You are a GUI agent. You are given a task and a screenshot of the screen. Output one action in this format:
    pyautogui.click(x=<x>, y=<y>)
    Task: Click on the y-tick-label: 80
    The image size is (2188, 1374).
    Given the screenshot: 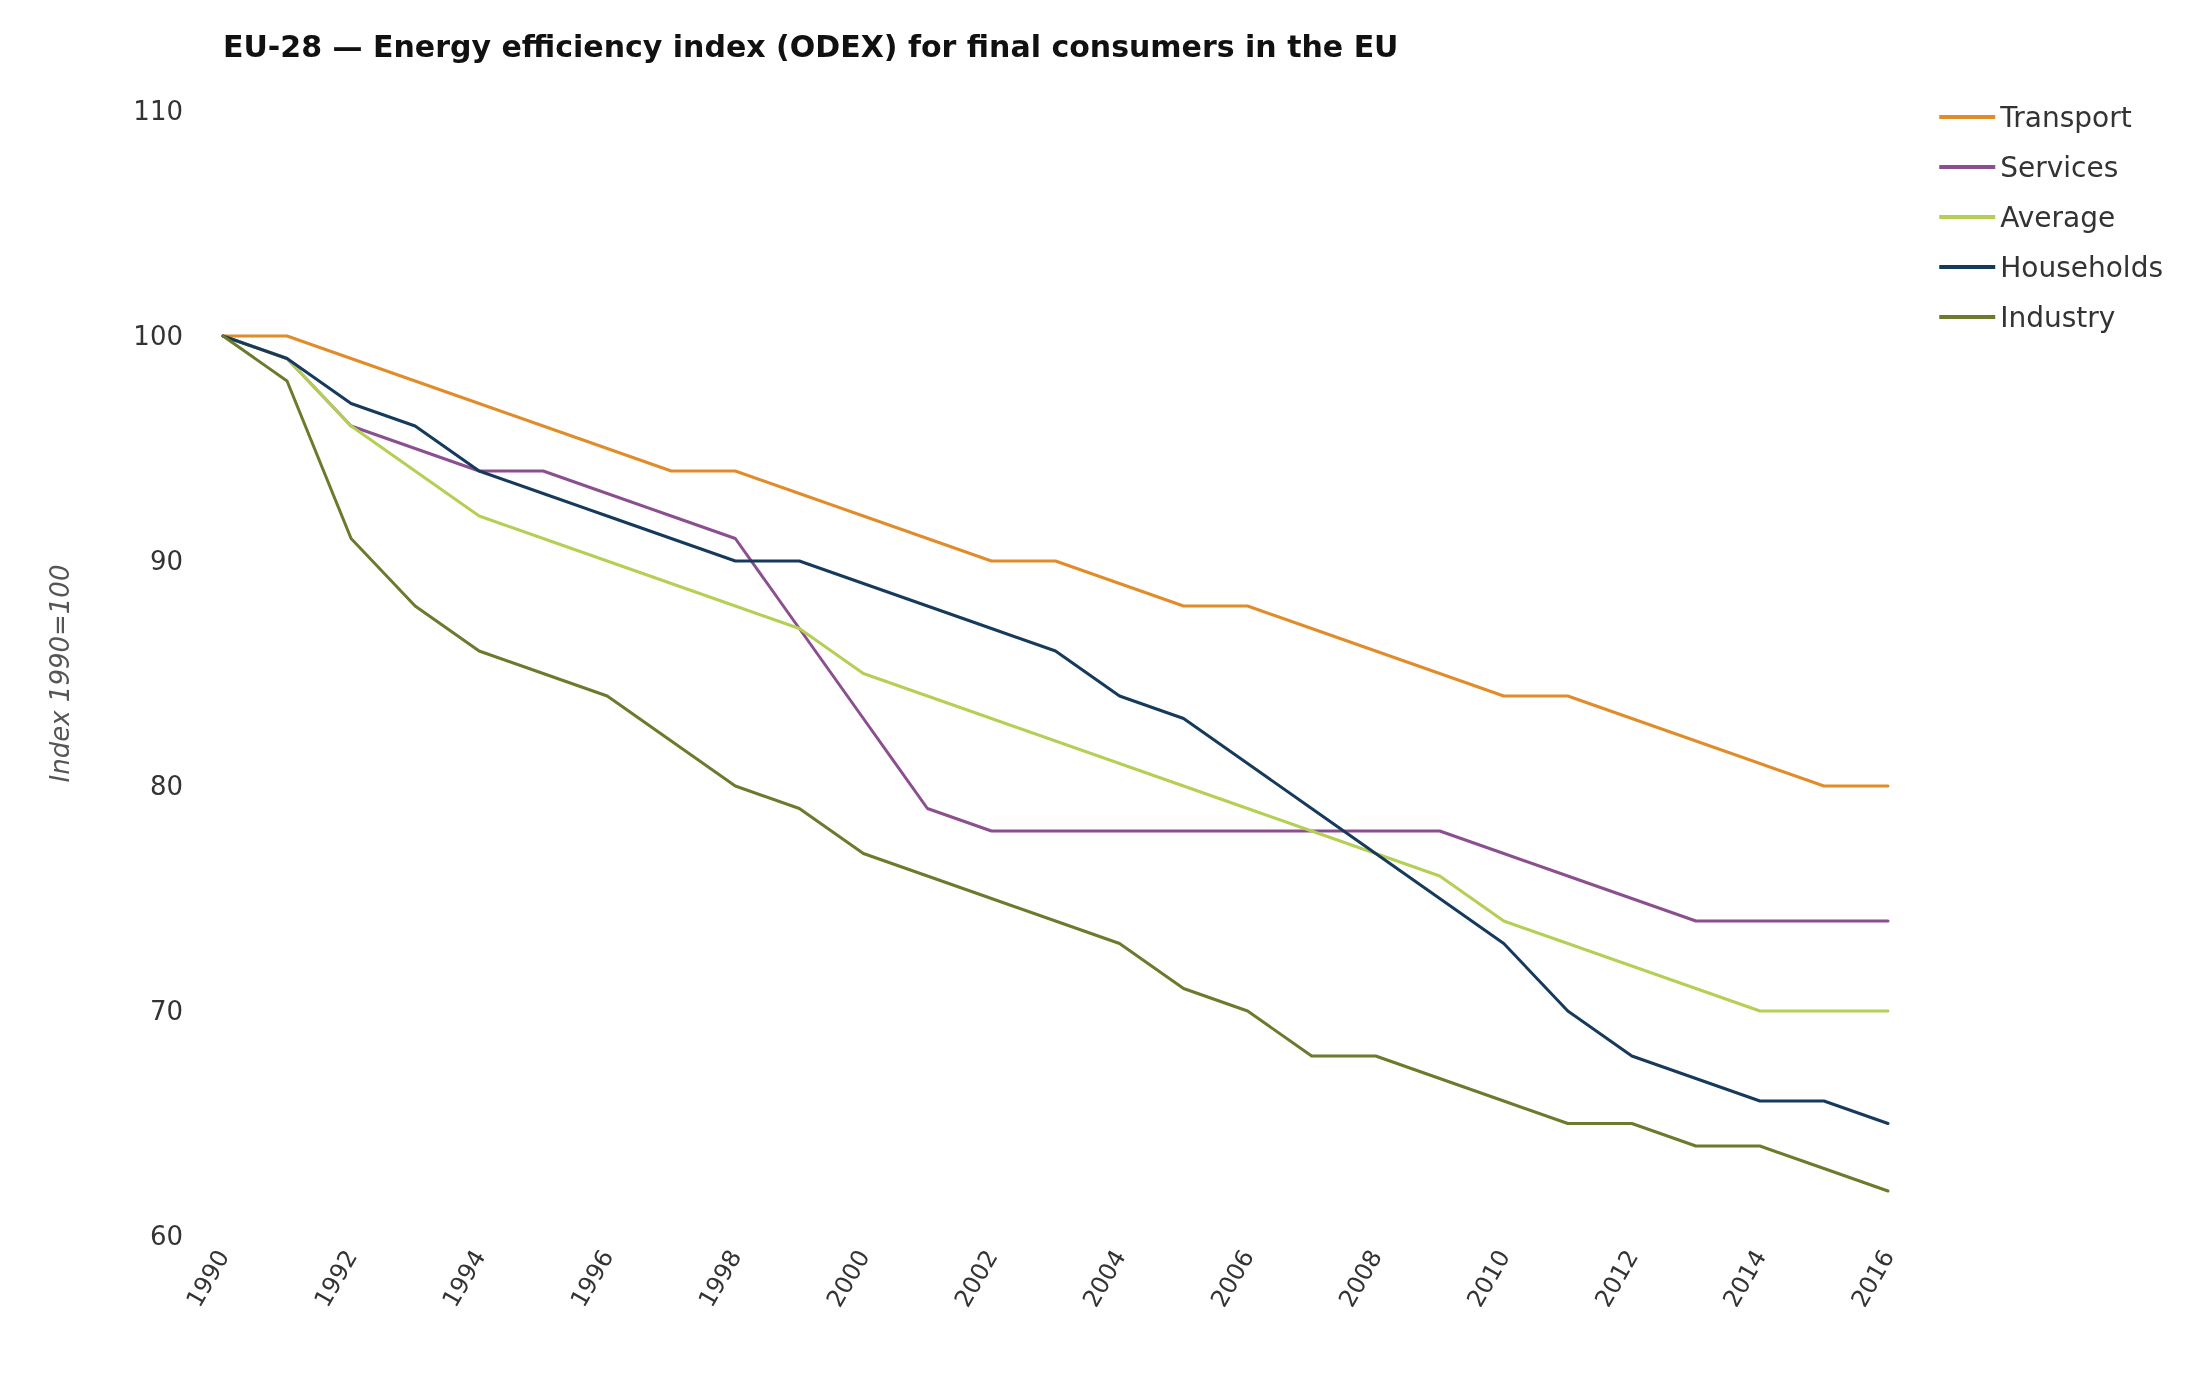 What is the action you would take?
    pyautogui.click(x=166, y=786)
    